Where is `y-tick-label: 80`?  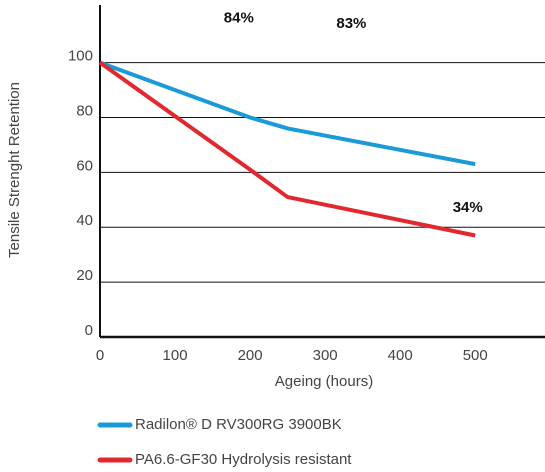
y-tick-label: 80 is located at coordinates (84, 110).